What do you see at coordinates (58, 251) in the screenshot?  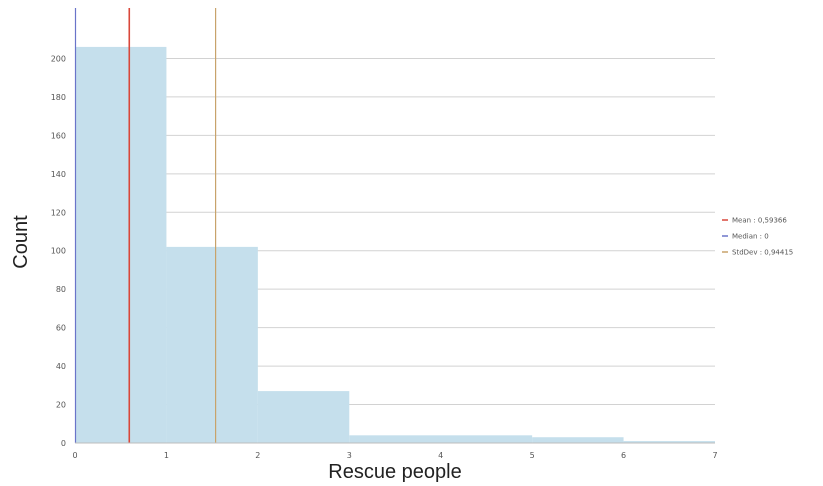 I see `y-tick-label: 100` at bounding box center [58, 251].